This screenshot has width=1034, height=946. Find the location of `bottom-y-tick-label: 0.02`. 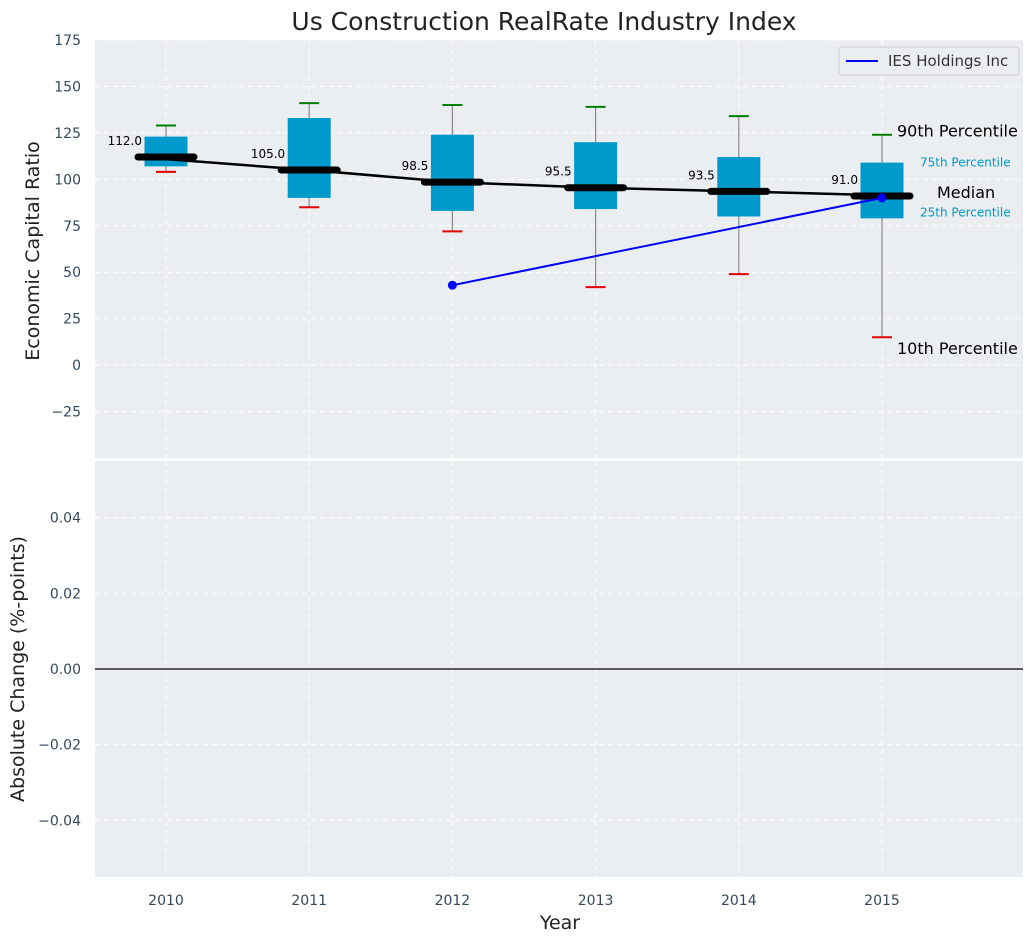

bottom-y-tick-label: 0.02 is located at coordinates (65, 594).